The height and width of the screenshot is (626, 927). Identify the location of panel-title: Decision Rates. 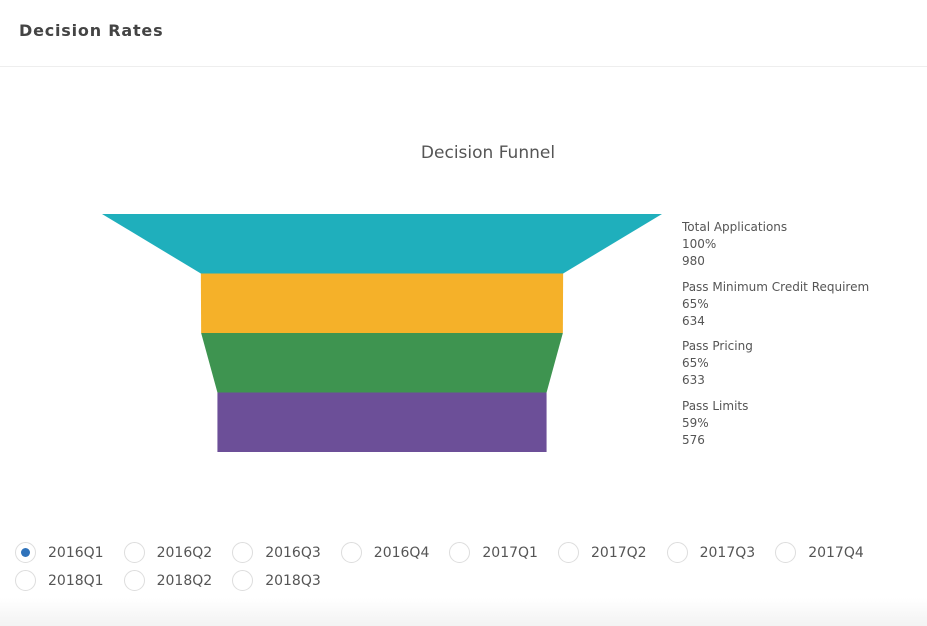
(91, 30).